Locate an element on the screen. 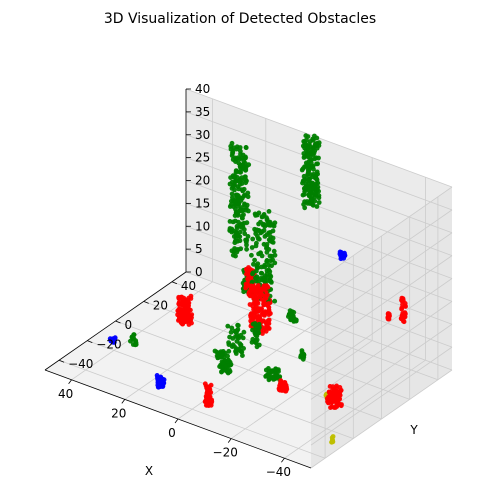  grid-line-y is located at coordinates (220, 389).